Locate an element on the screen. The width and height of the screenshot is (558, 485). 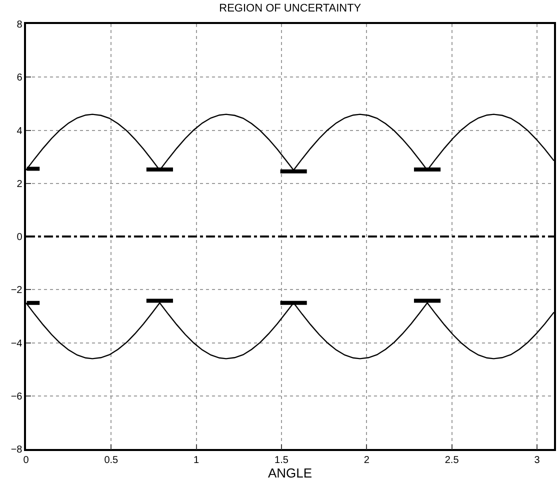
y-tick-label: 0 is located at coordinates (19, 237).